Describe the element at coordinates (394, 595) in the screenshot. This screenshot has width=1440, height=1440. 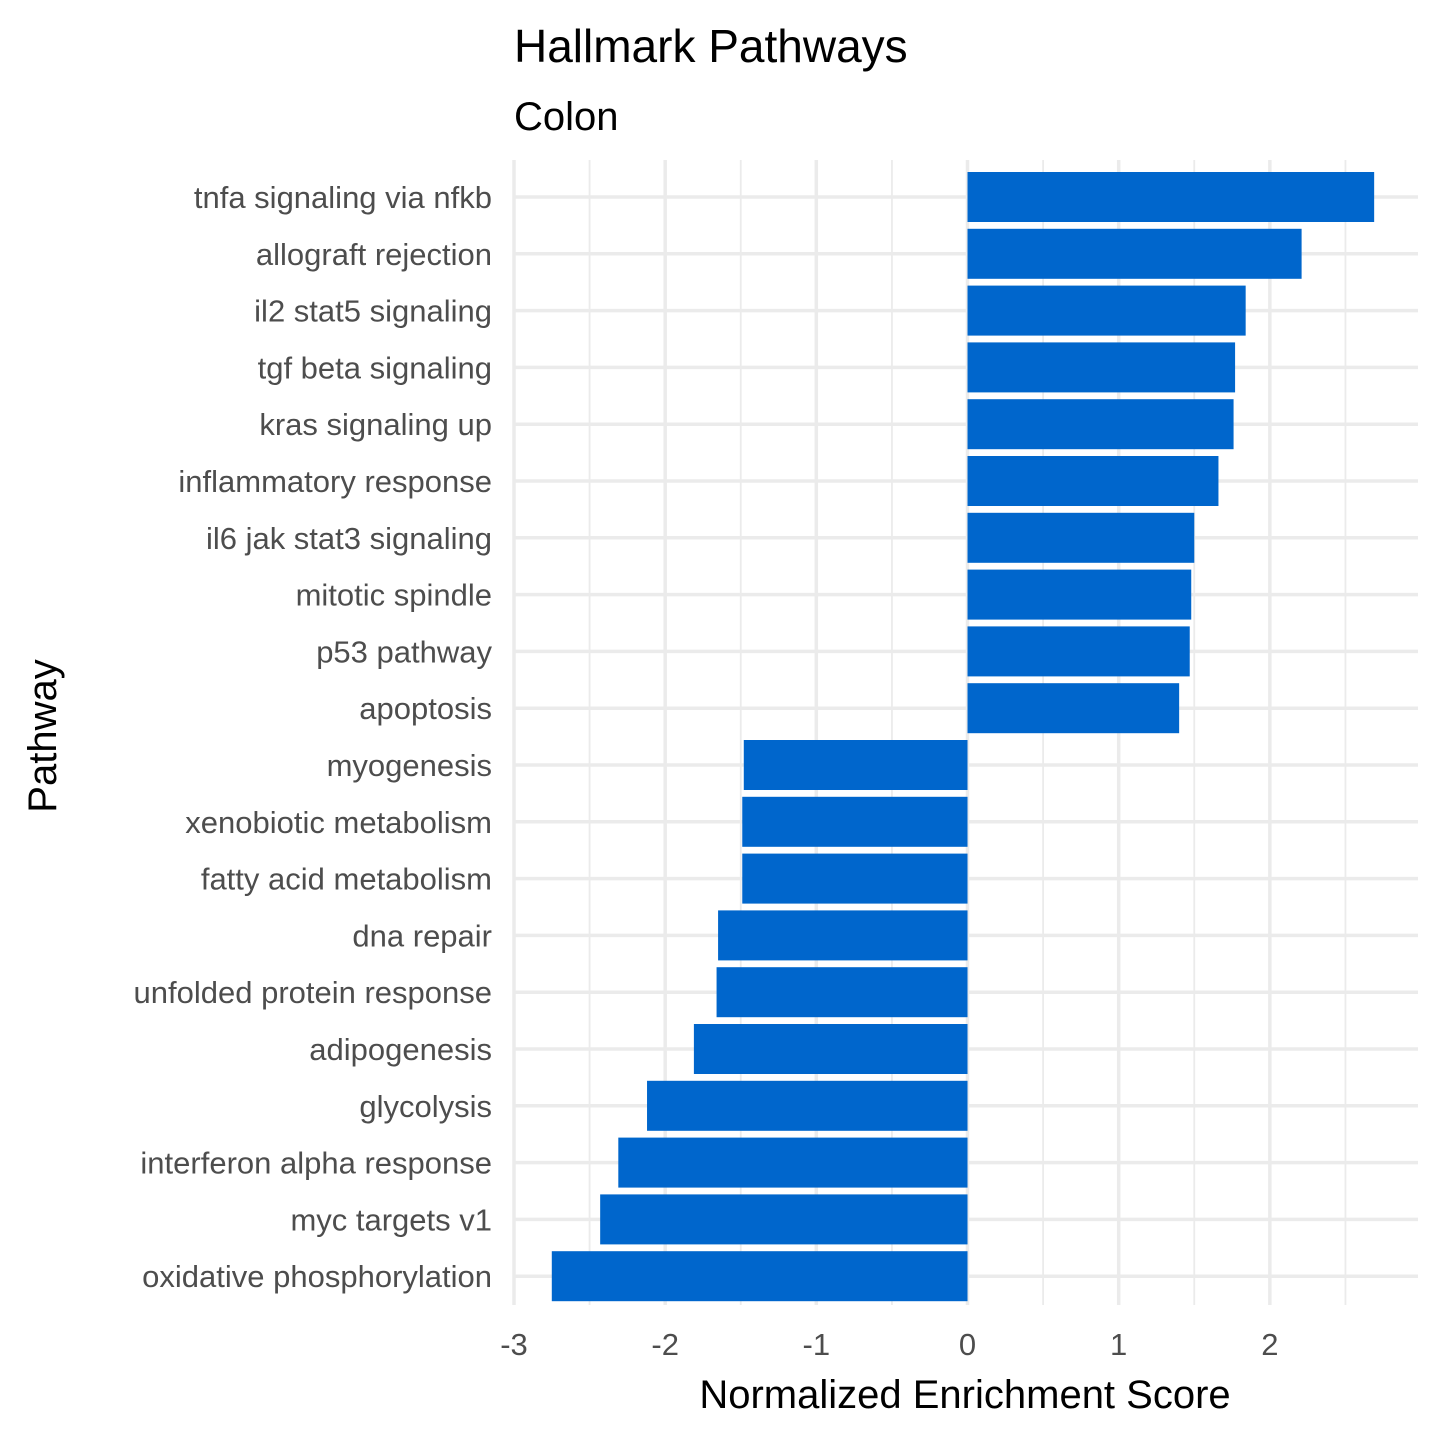
I see `y-tick-label: mitotic spindle` at that location.